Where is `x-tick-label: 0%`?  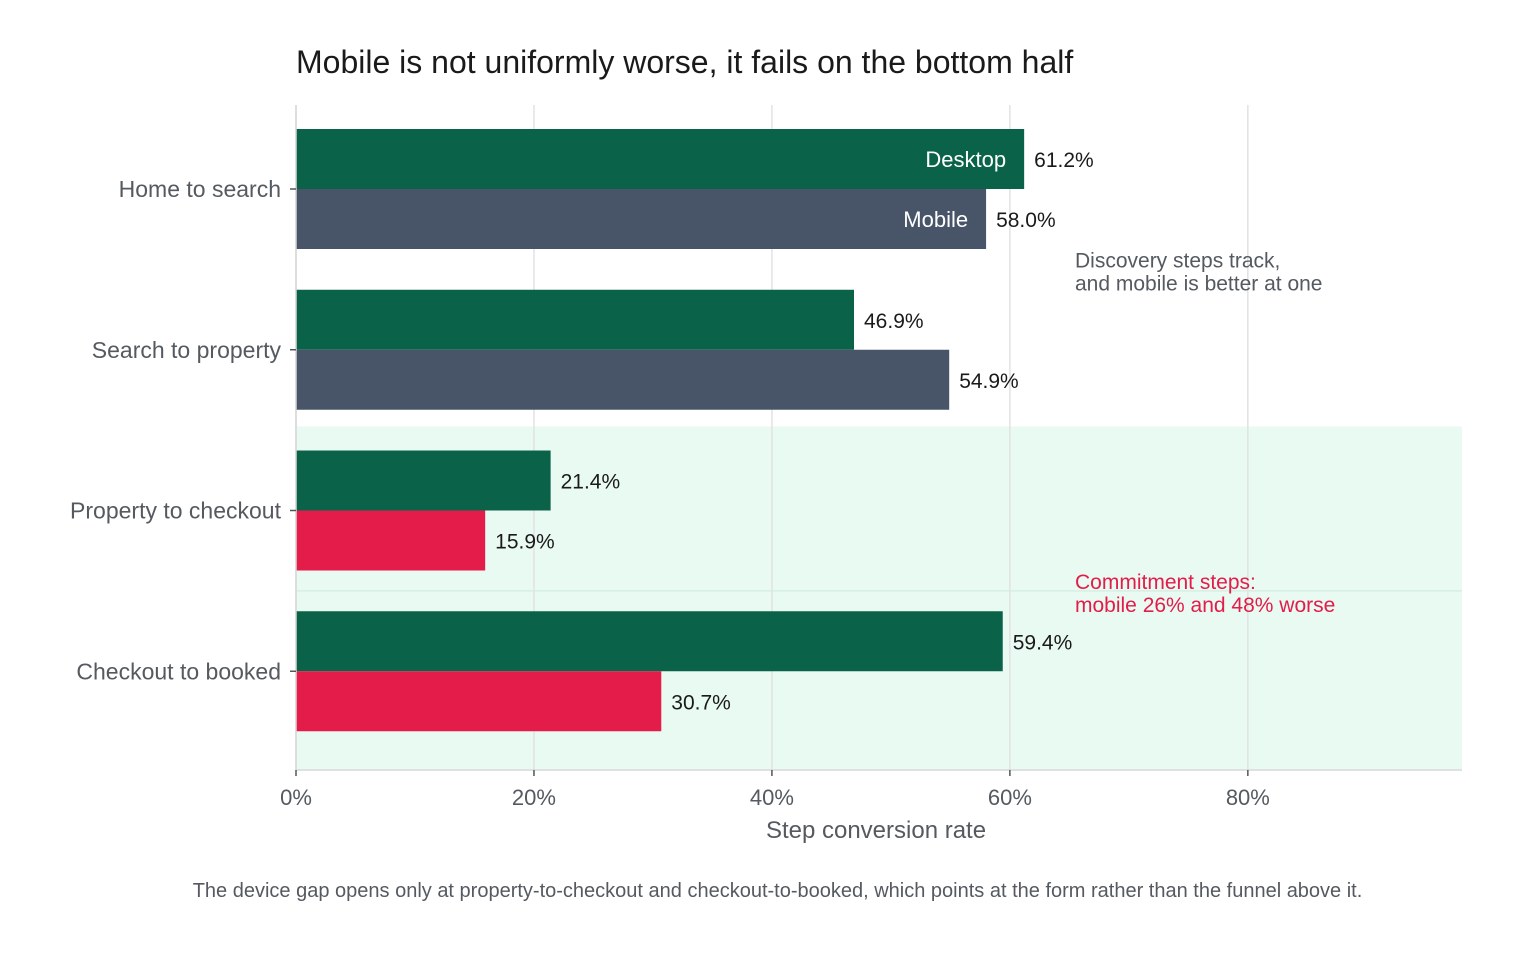 x-tick-label: 0% is located at coordinates (296, 797).